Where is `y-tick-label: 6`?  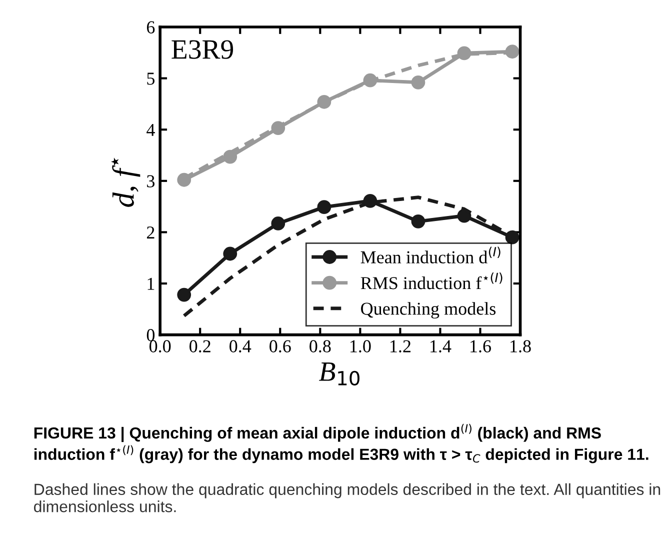
y-tick-label: 6 is located at coordinates (150, 27).